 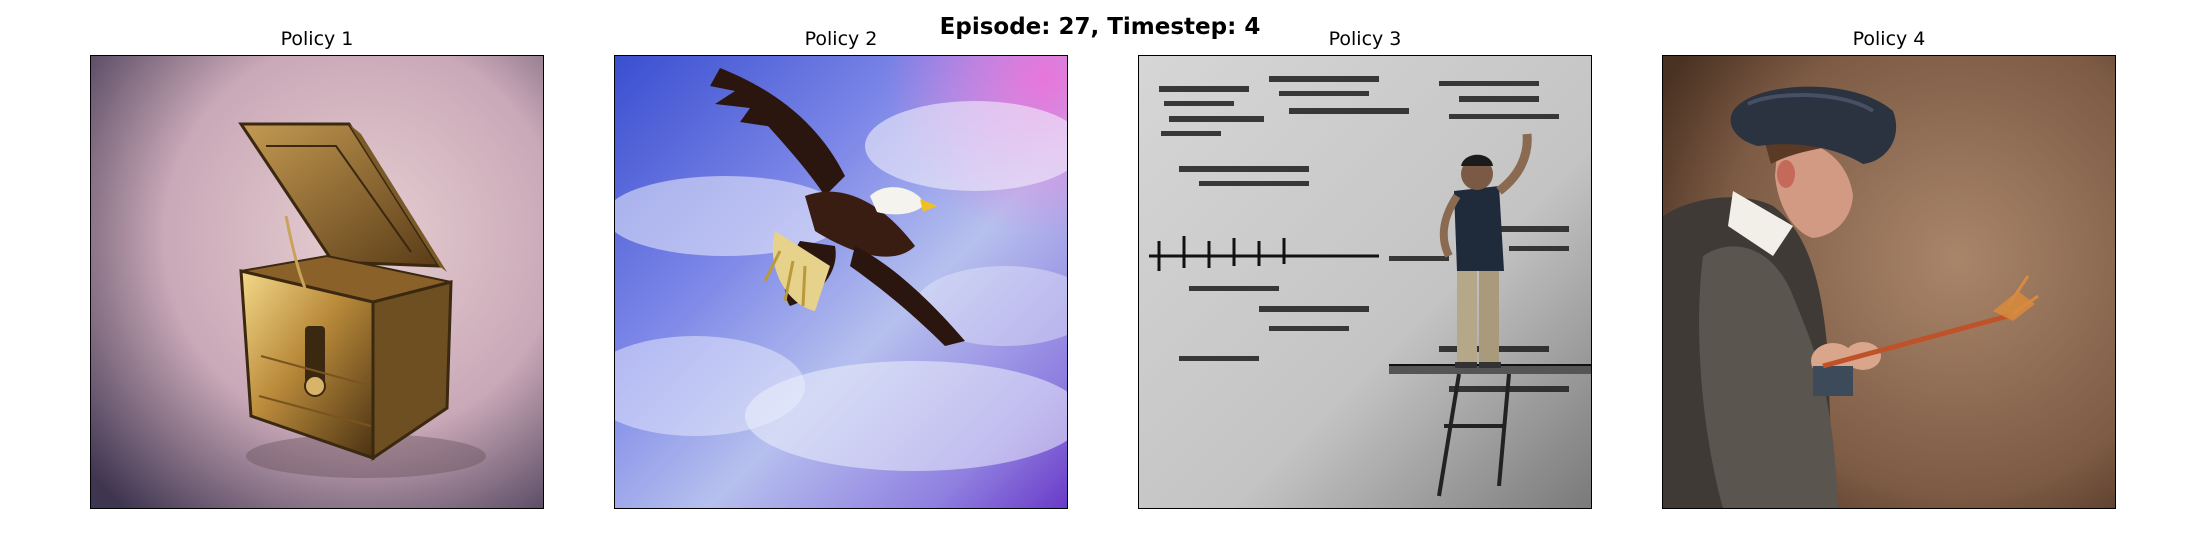 What do you see at coordinates (1889, 39) in the screenshot?
I see `panel-title: Policy 4` at bounding box center [1889, 39].